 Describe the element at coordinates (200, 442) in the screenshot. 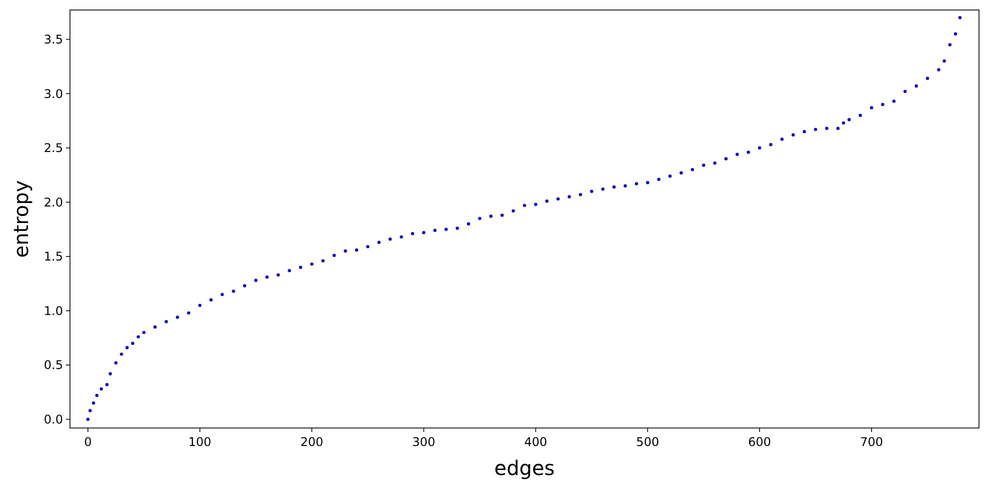

I see `x-tick-label: 100` at that location.